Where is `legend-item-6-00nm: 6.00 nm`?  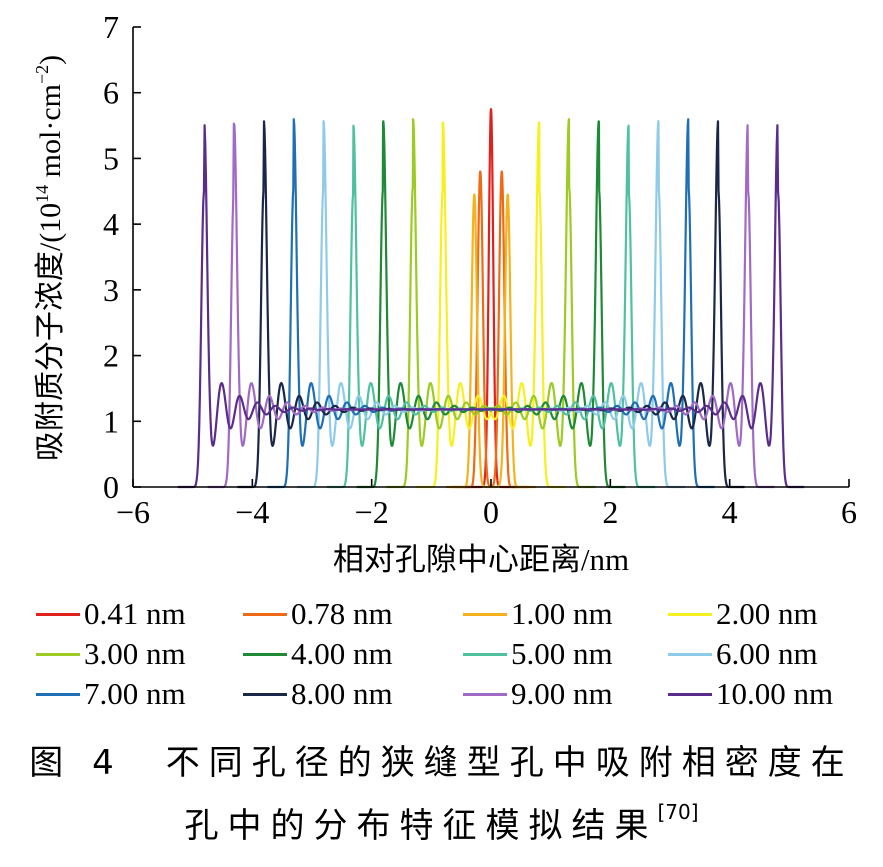
legend-item-6-00nm: 6.00 nm is located at coordinates (743, 654).